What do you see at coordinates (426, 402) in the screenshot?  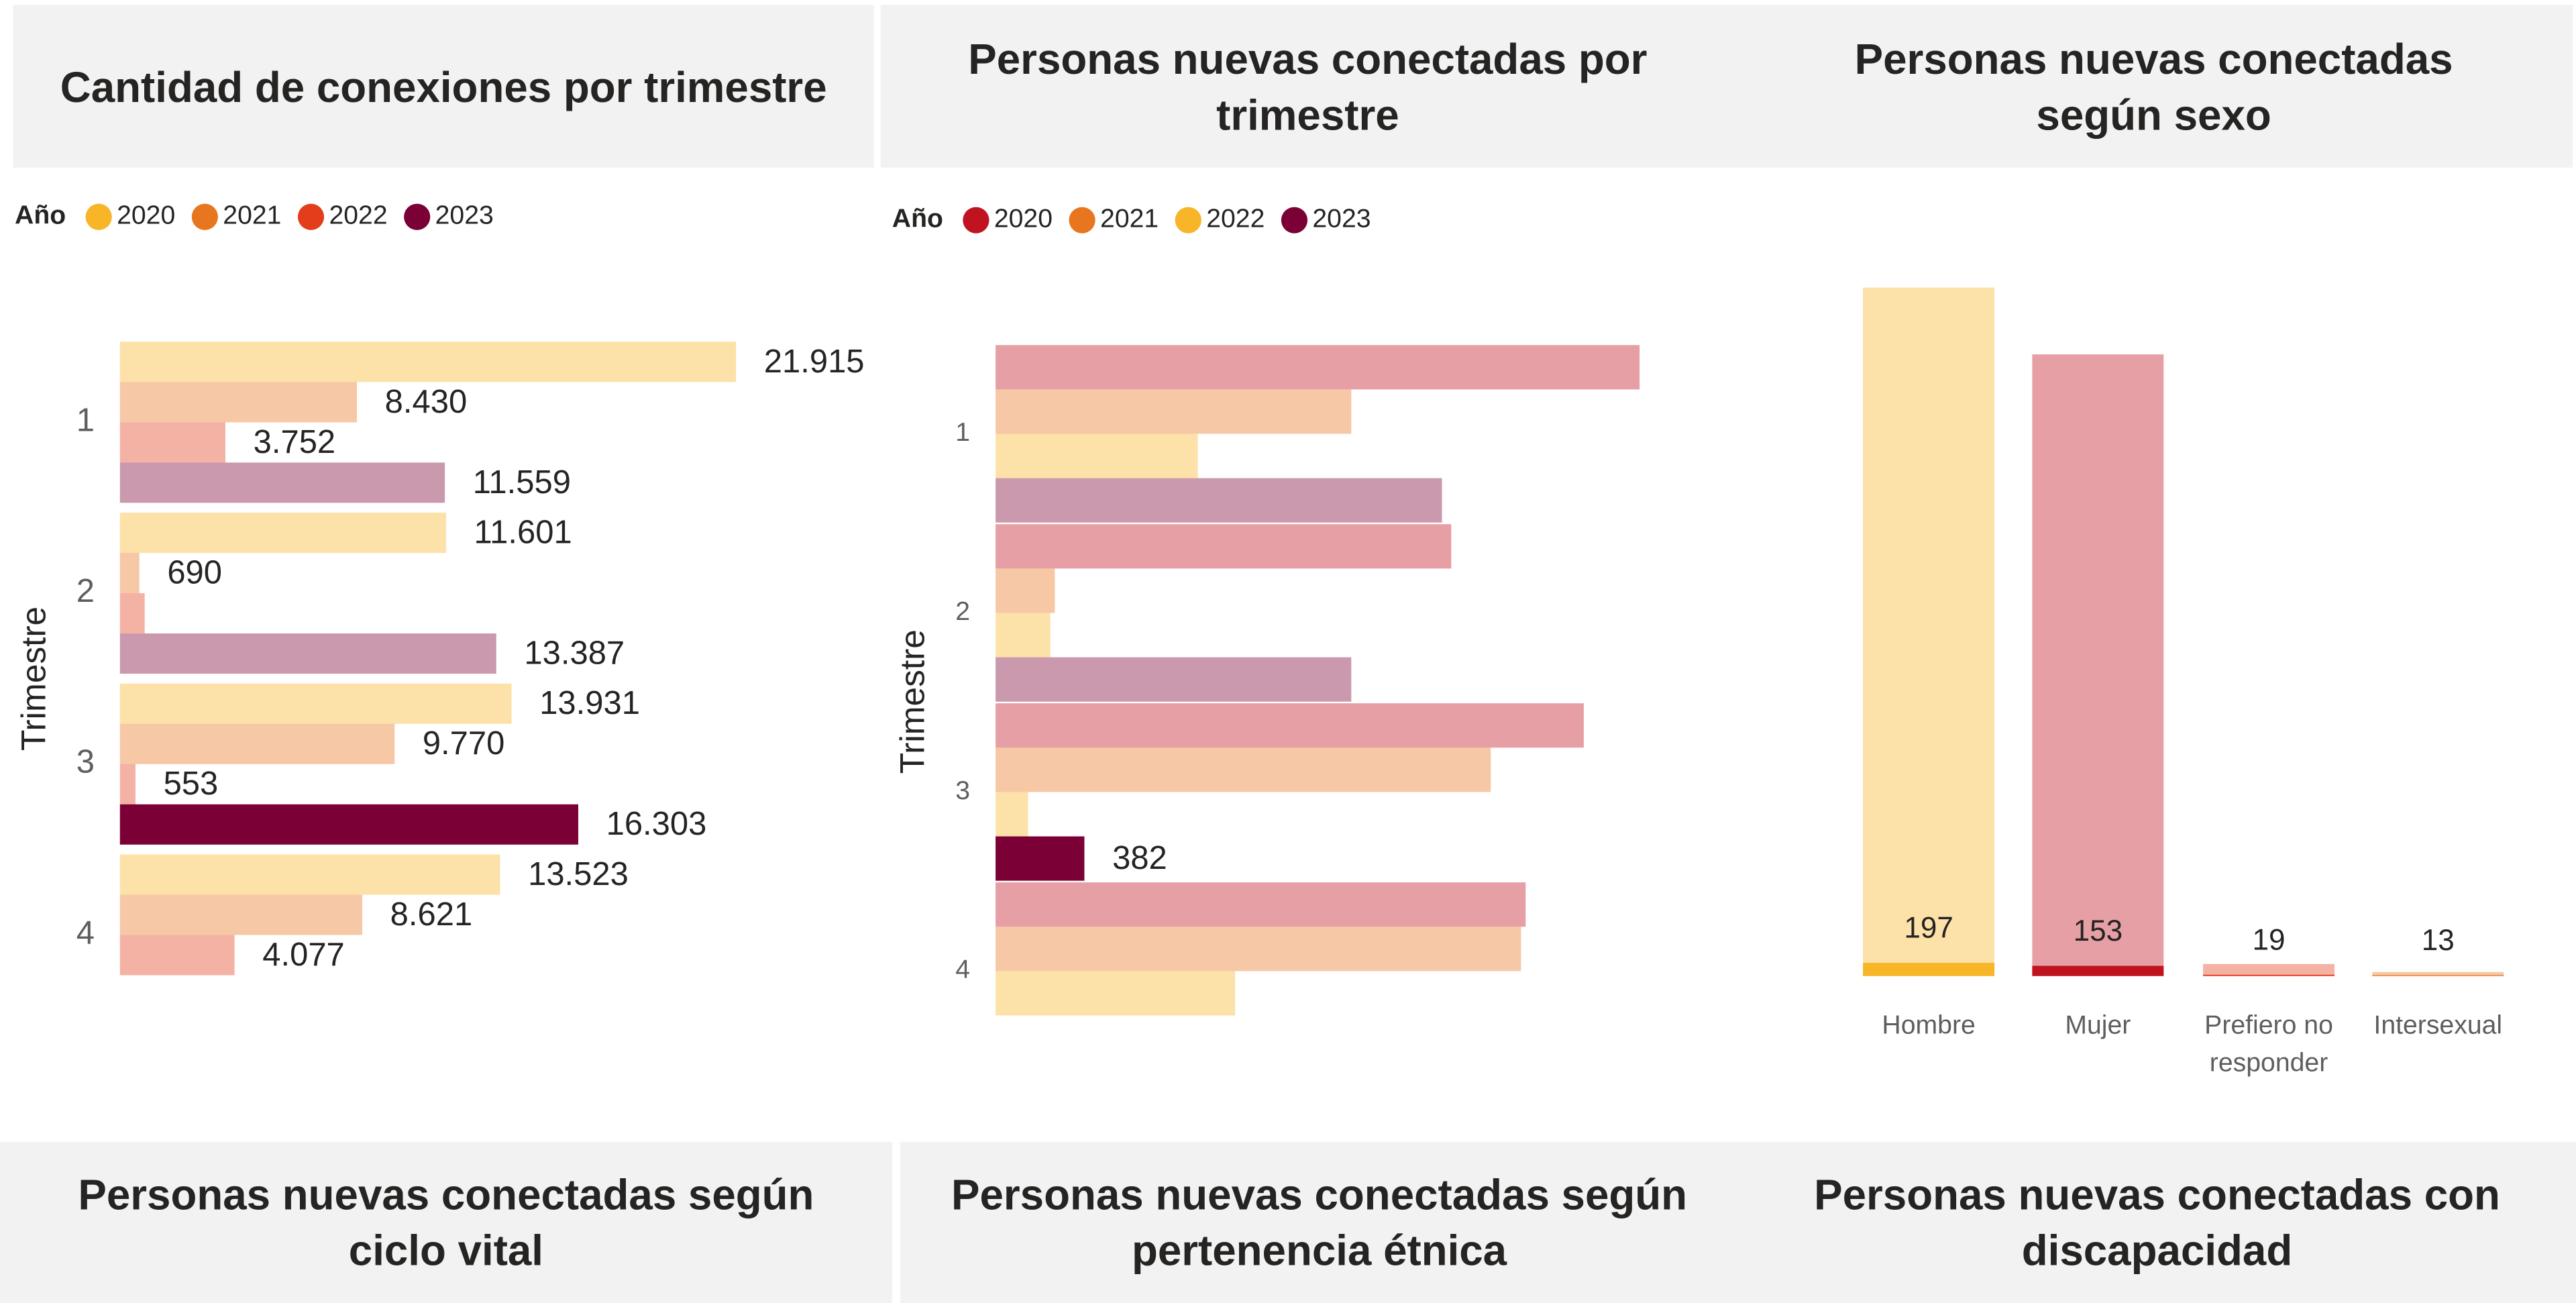 I see `data-label: 8.430` at bounding box center [426, 402].